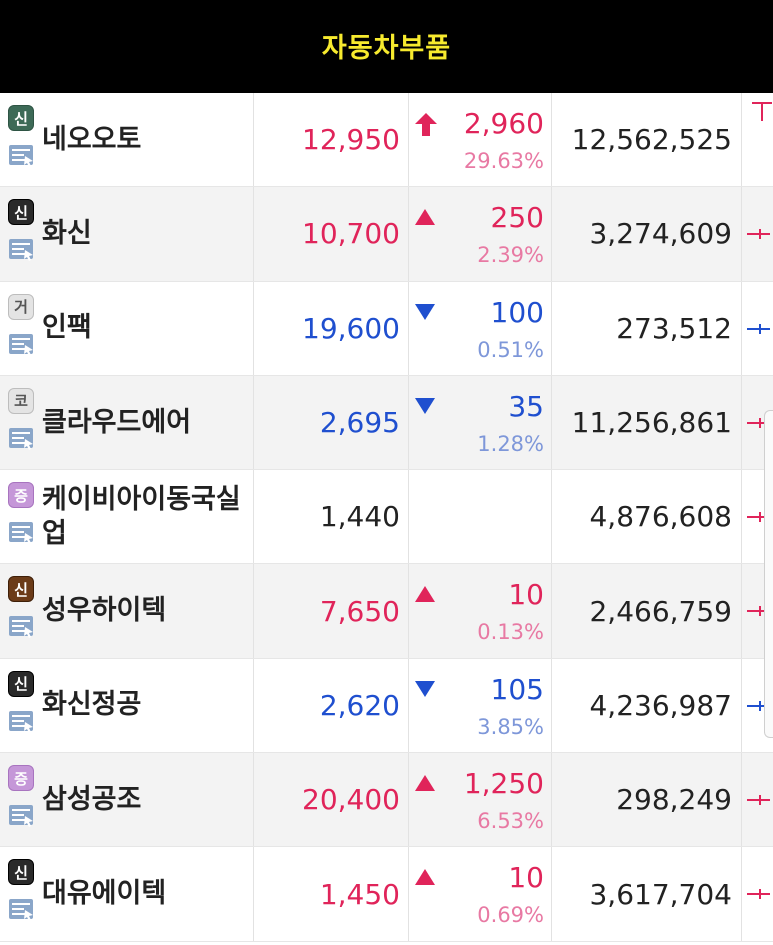 This screenshot has width=773, height=945. What do you see at coordinates (510, 443) in the screenshot?
I see `change-percent: 1.28%` at bounding box center [510, 443].